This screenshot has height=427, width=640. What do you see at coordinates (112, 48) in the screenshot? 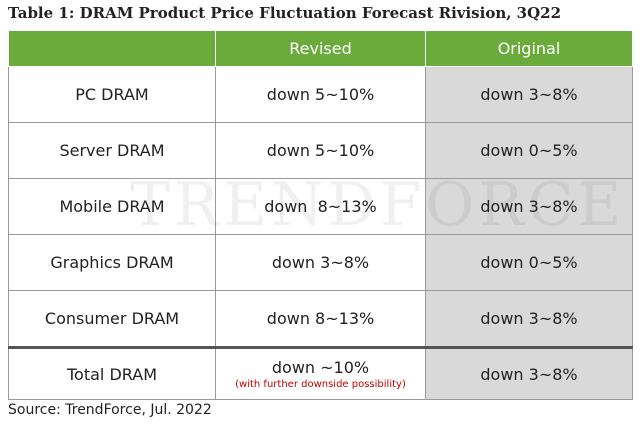
I see `header-cell` at bounding box center [112, 48].